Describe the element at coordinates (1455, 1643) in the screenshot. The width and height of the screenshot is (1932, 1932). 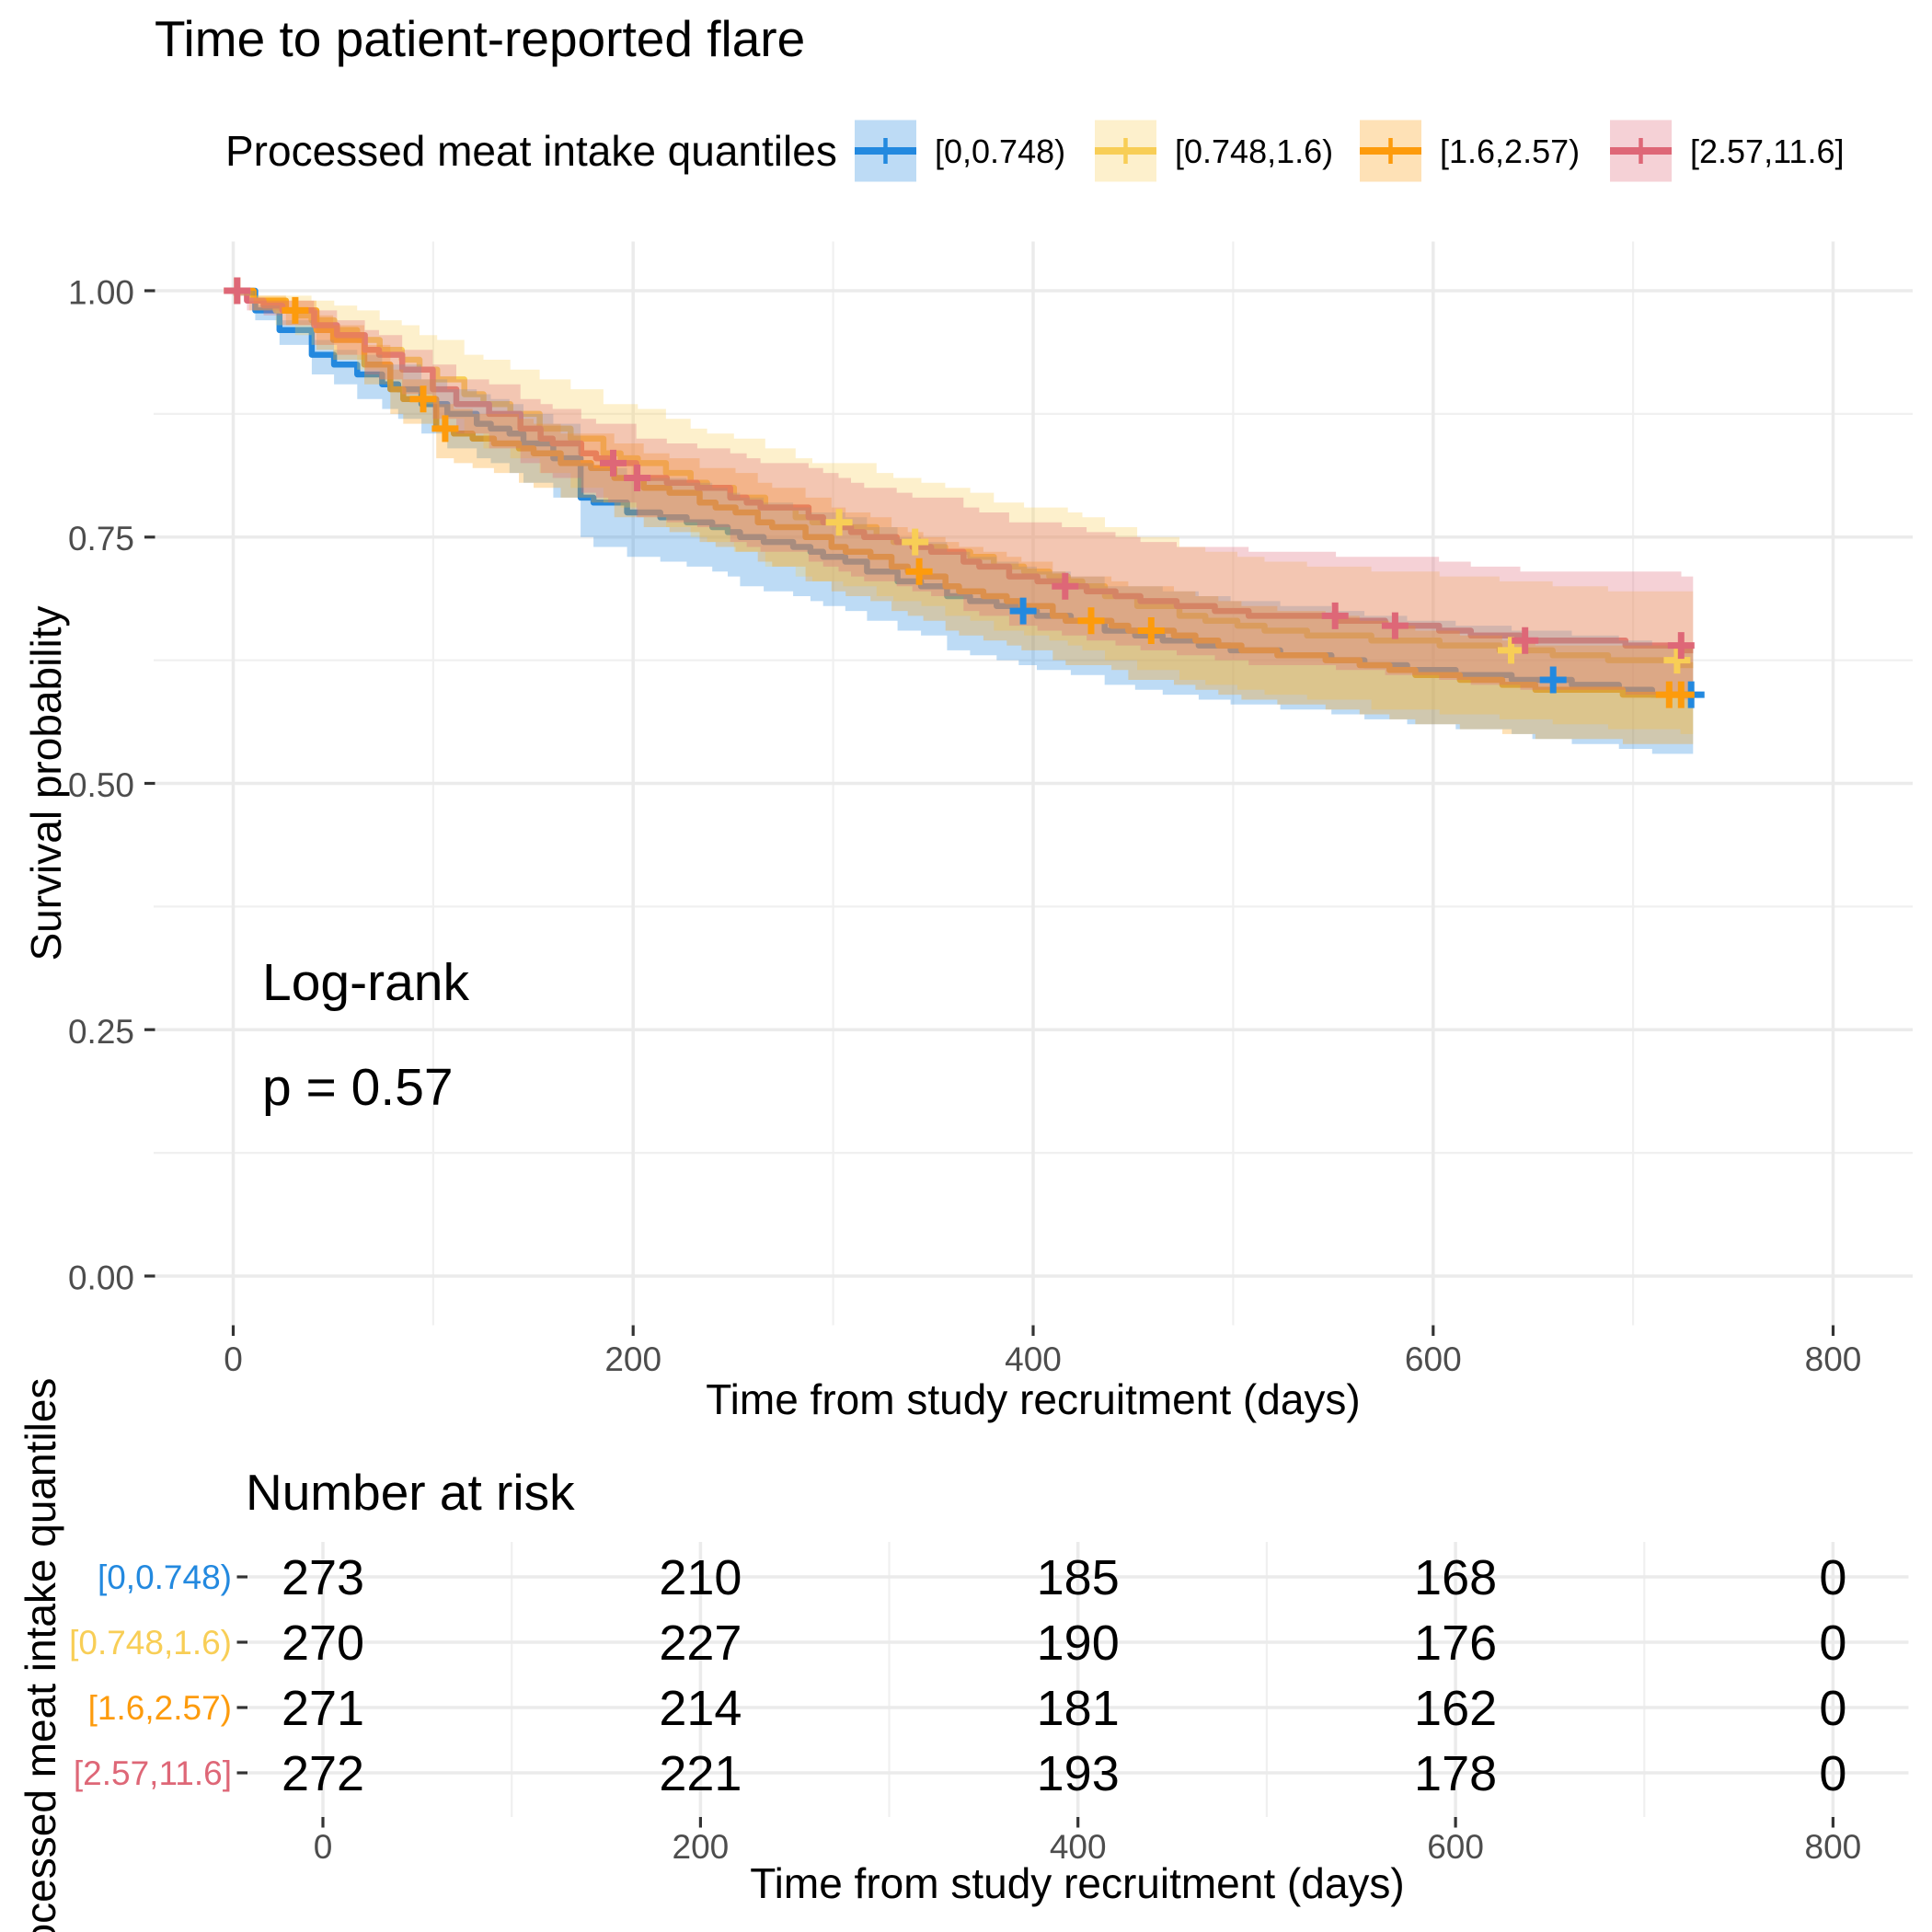
I see `svg-text: 176` at that location.